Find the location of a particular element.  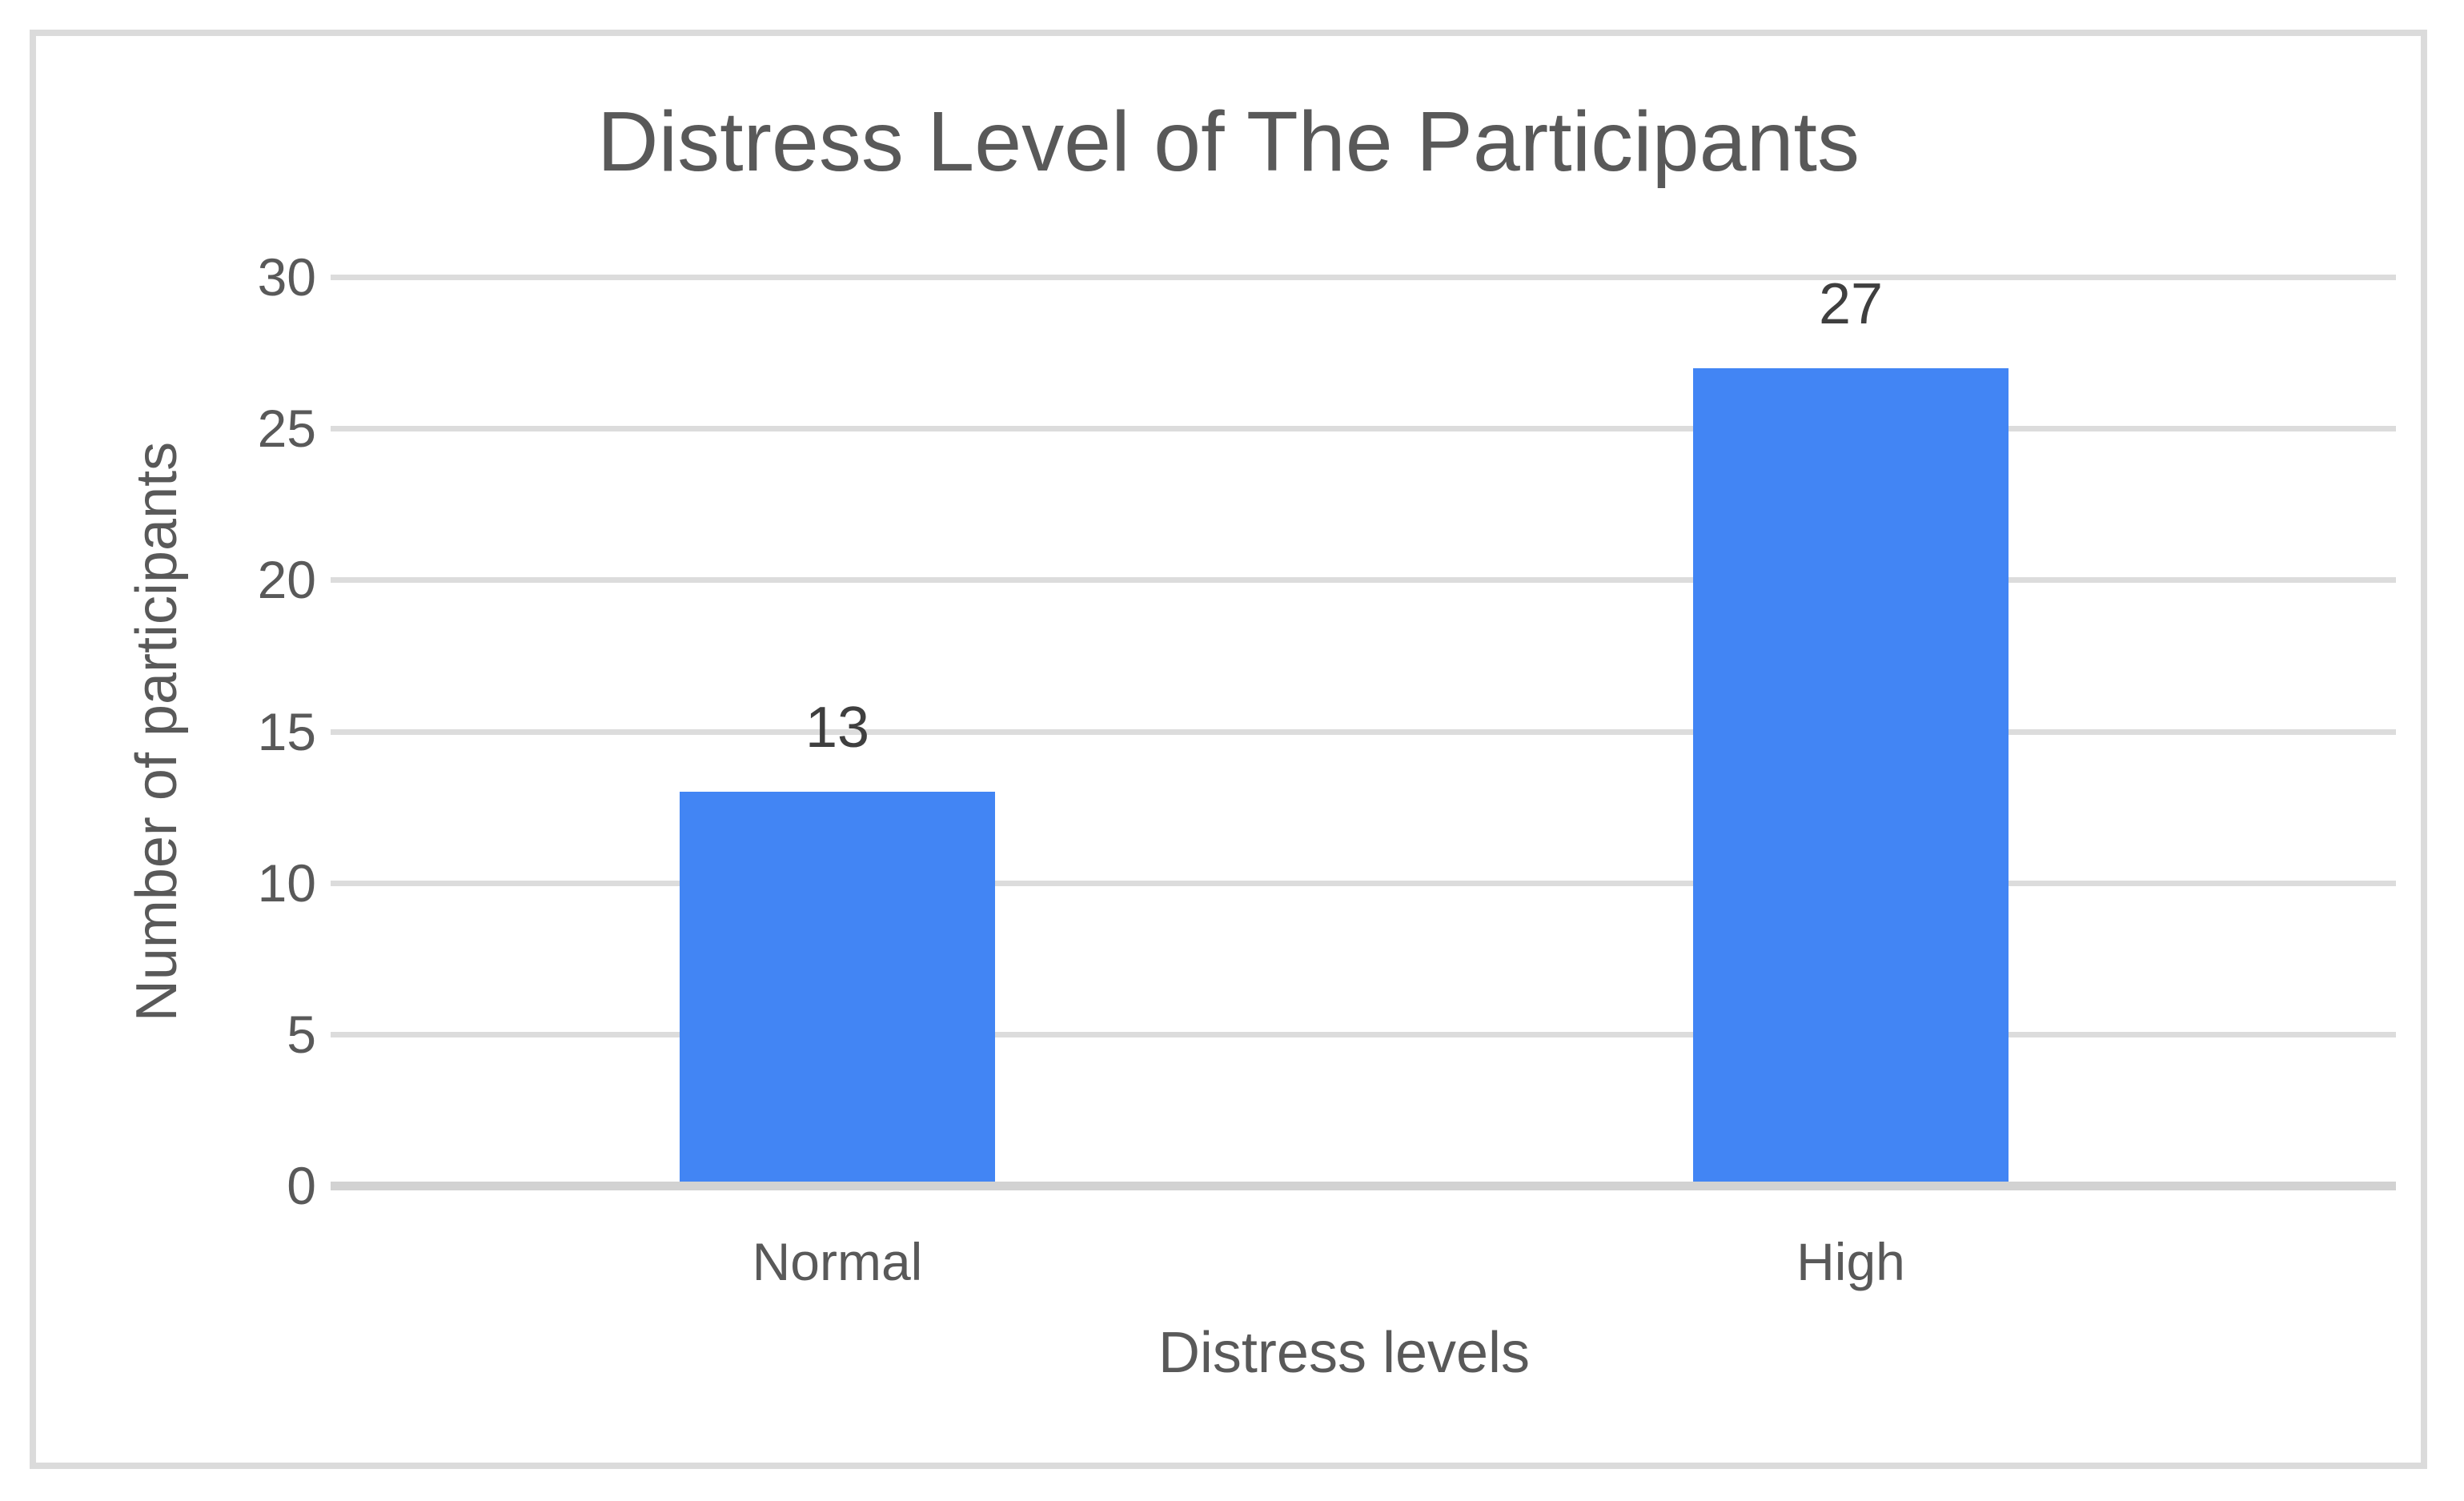

data-label: 27 is located at coordinates (1851, 303).